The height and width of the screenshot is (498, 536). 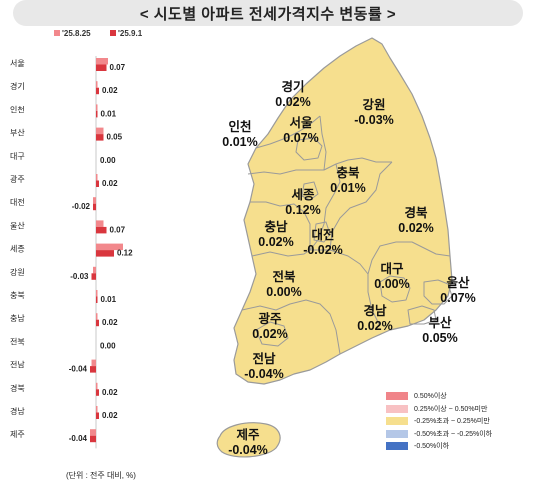 What do you see at coordinates (17, 109) in the screenshot?
I see `chart-category-label: 인천` at bounding box center [17, 109].